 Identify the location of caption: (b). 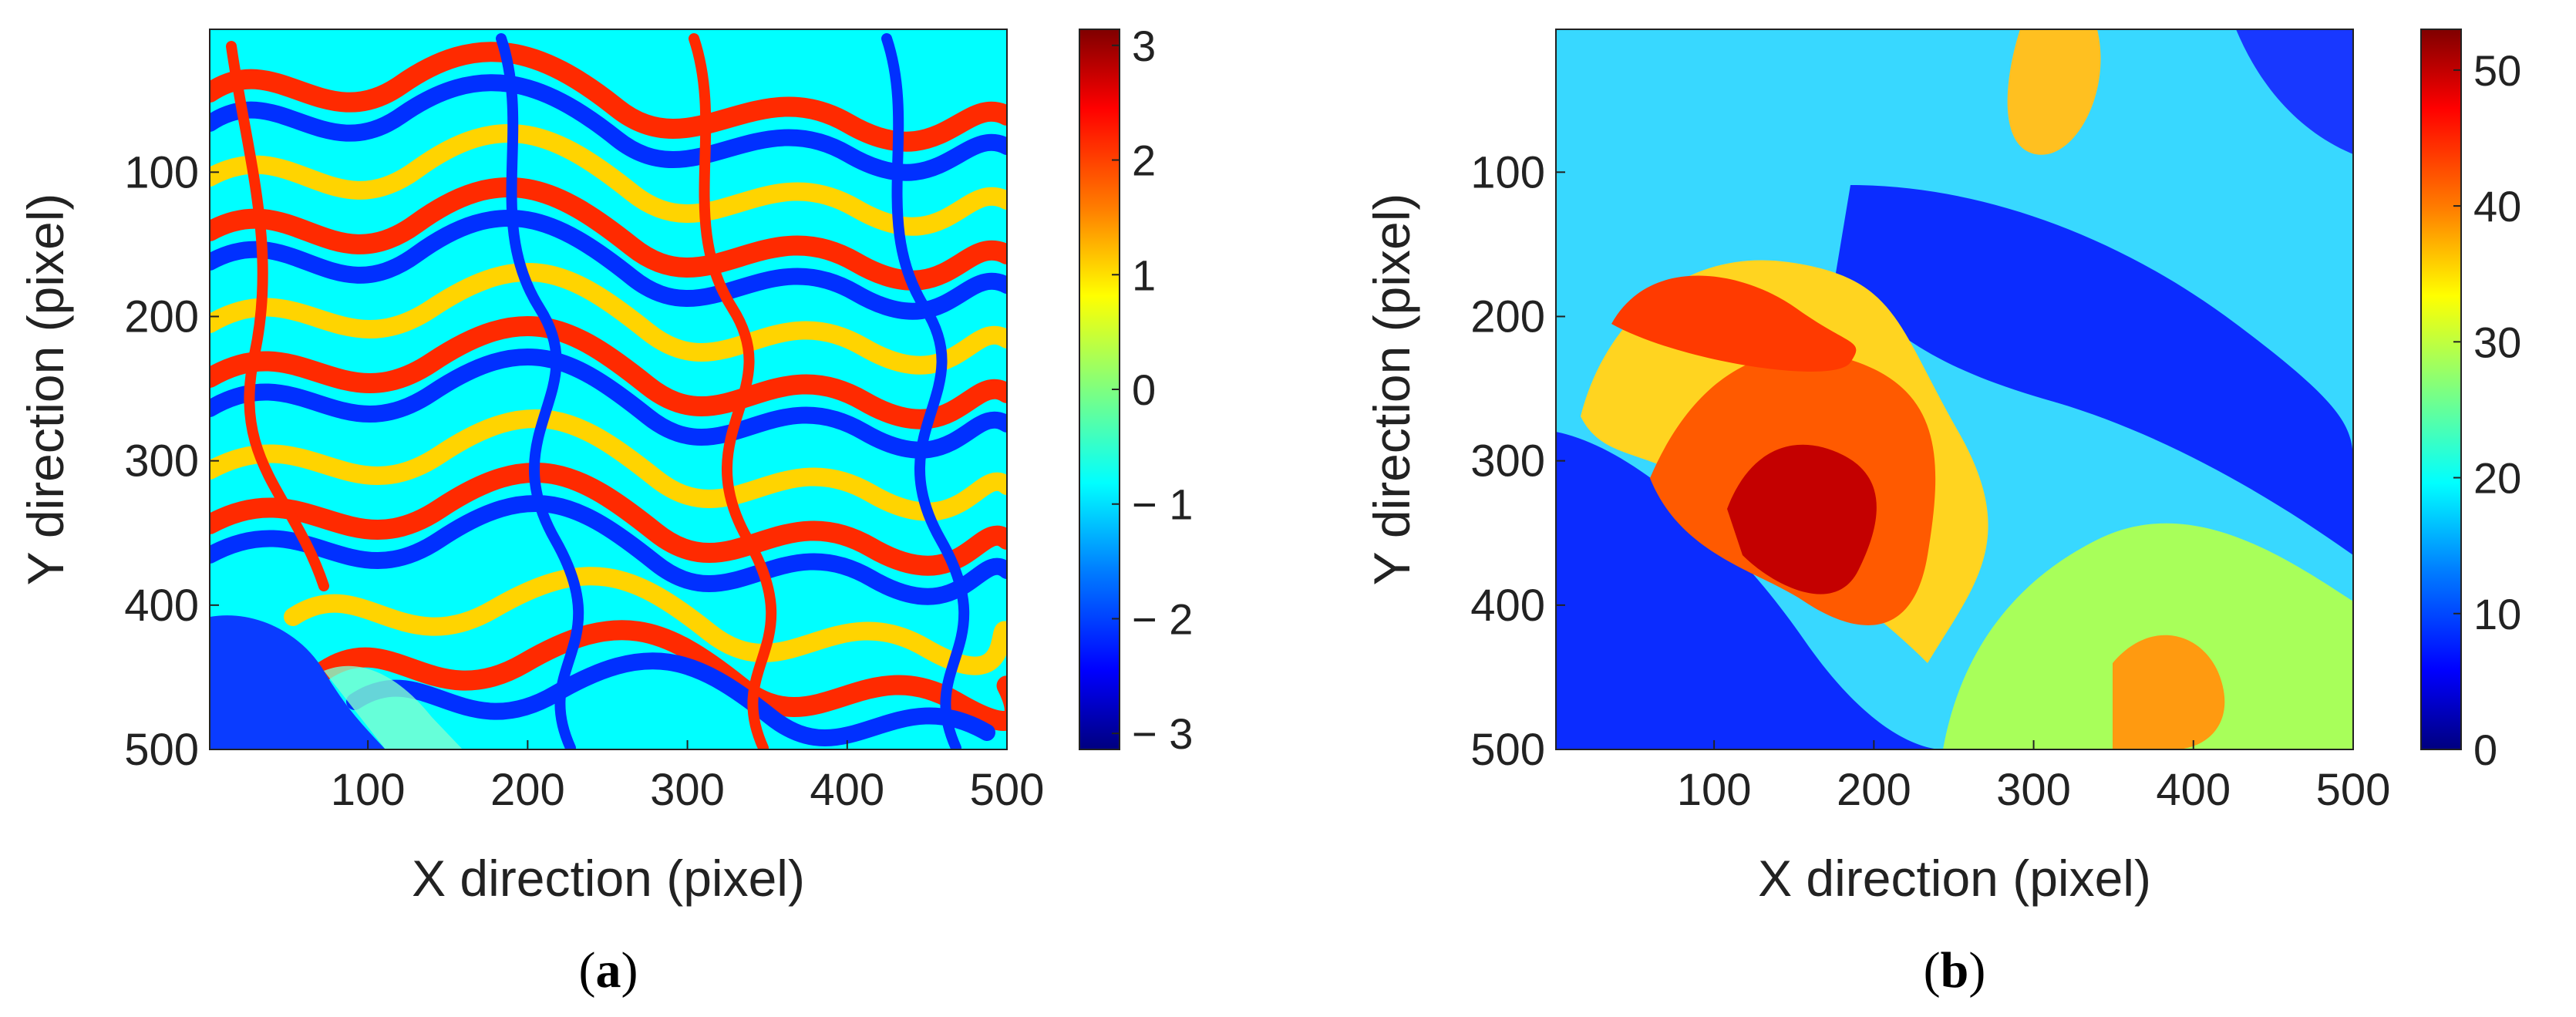
(1955, 970).